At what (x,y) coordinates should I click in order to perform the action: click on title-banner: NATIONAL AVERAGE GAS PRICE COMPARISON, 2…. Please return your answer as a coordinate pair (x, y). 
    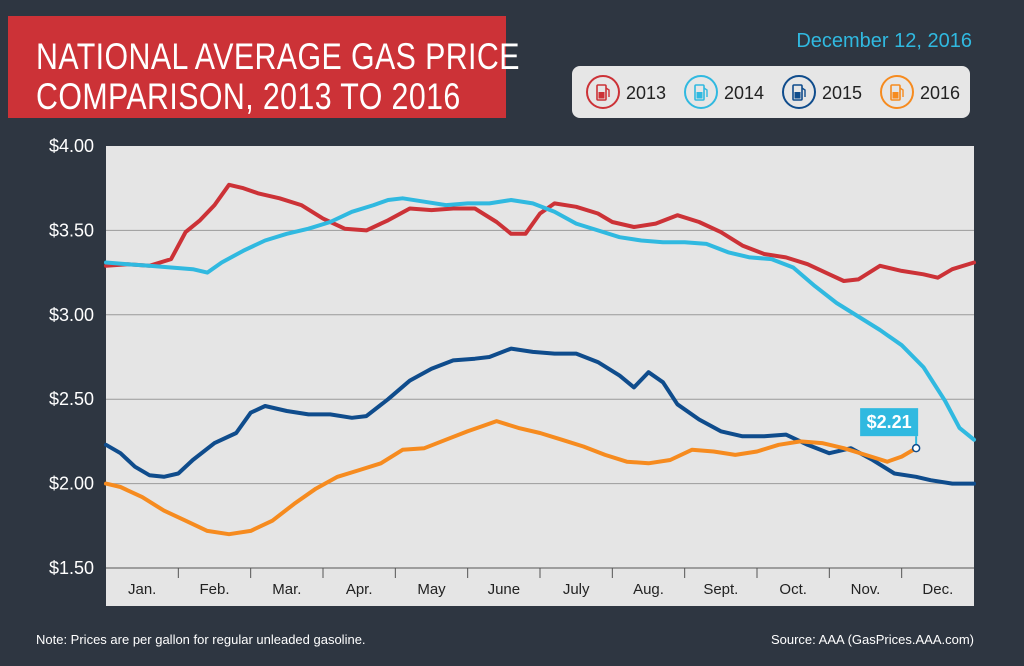
    Looking at the image, I should click on (263, 67).